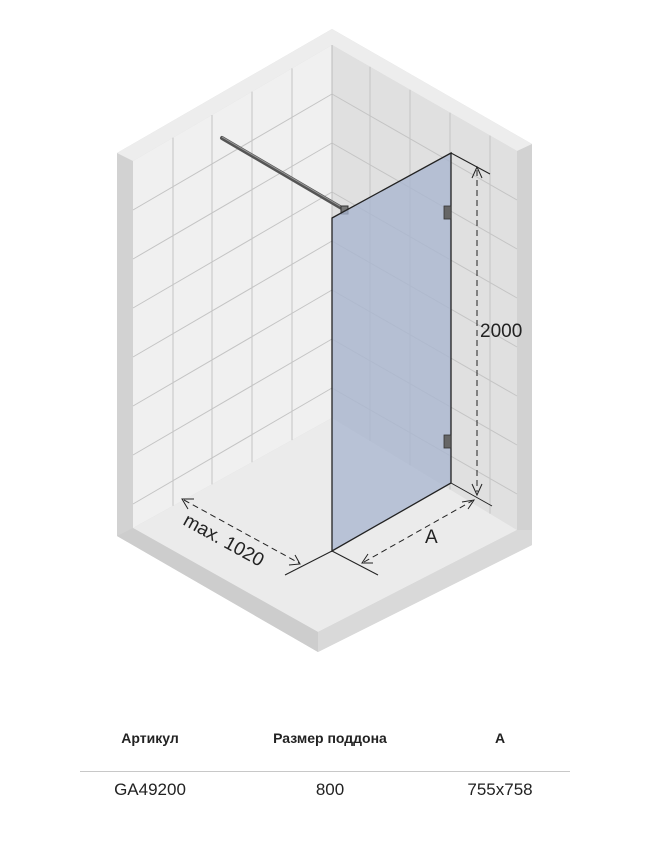 Image resolution: width=650 pixels, height=850 pixels. Describe the element at coordinates (330, 789) in the screenshot. I see `cell-tray-size: 800` at that location.